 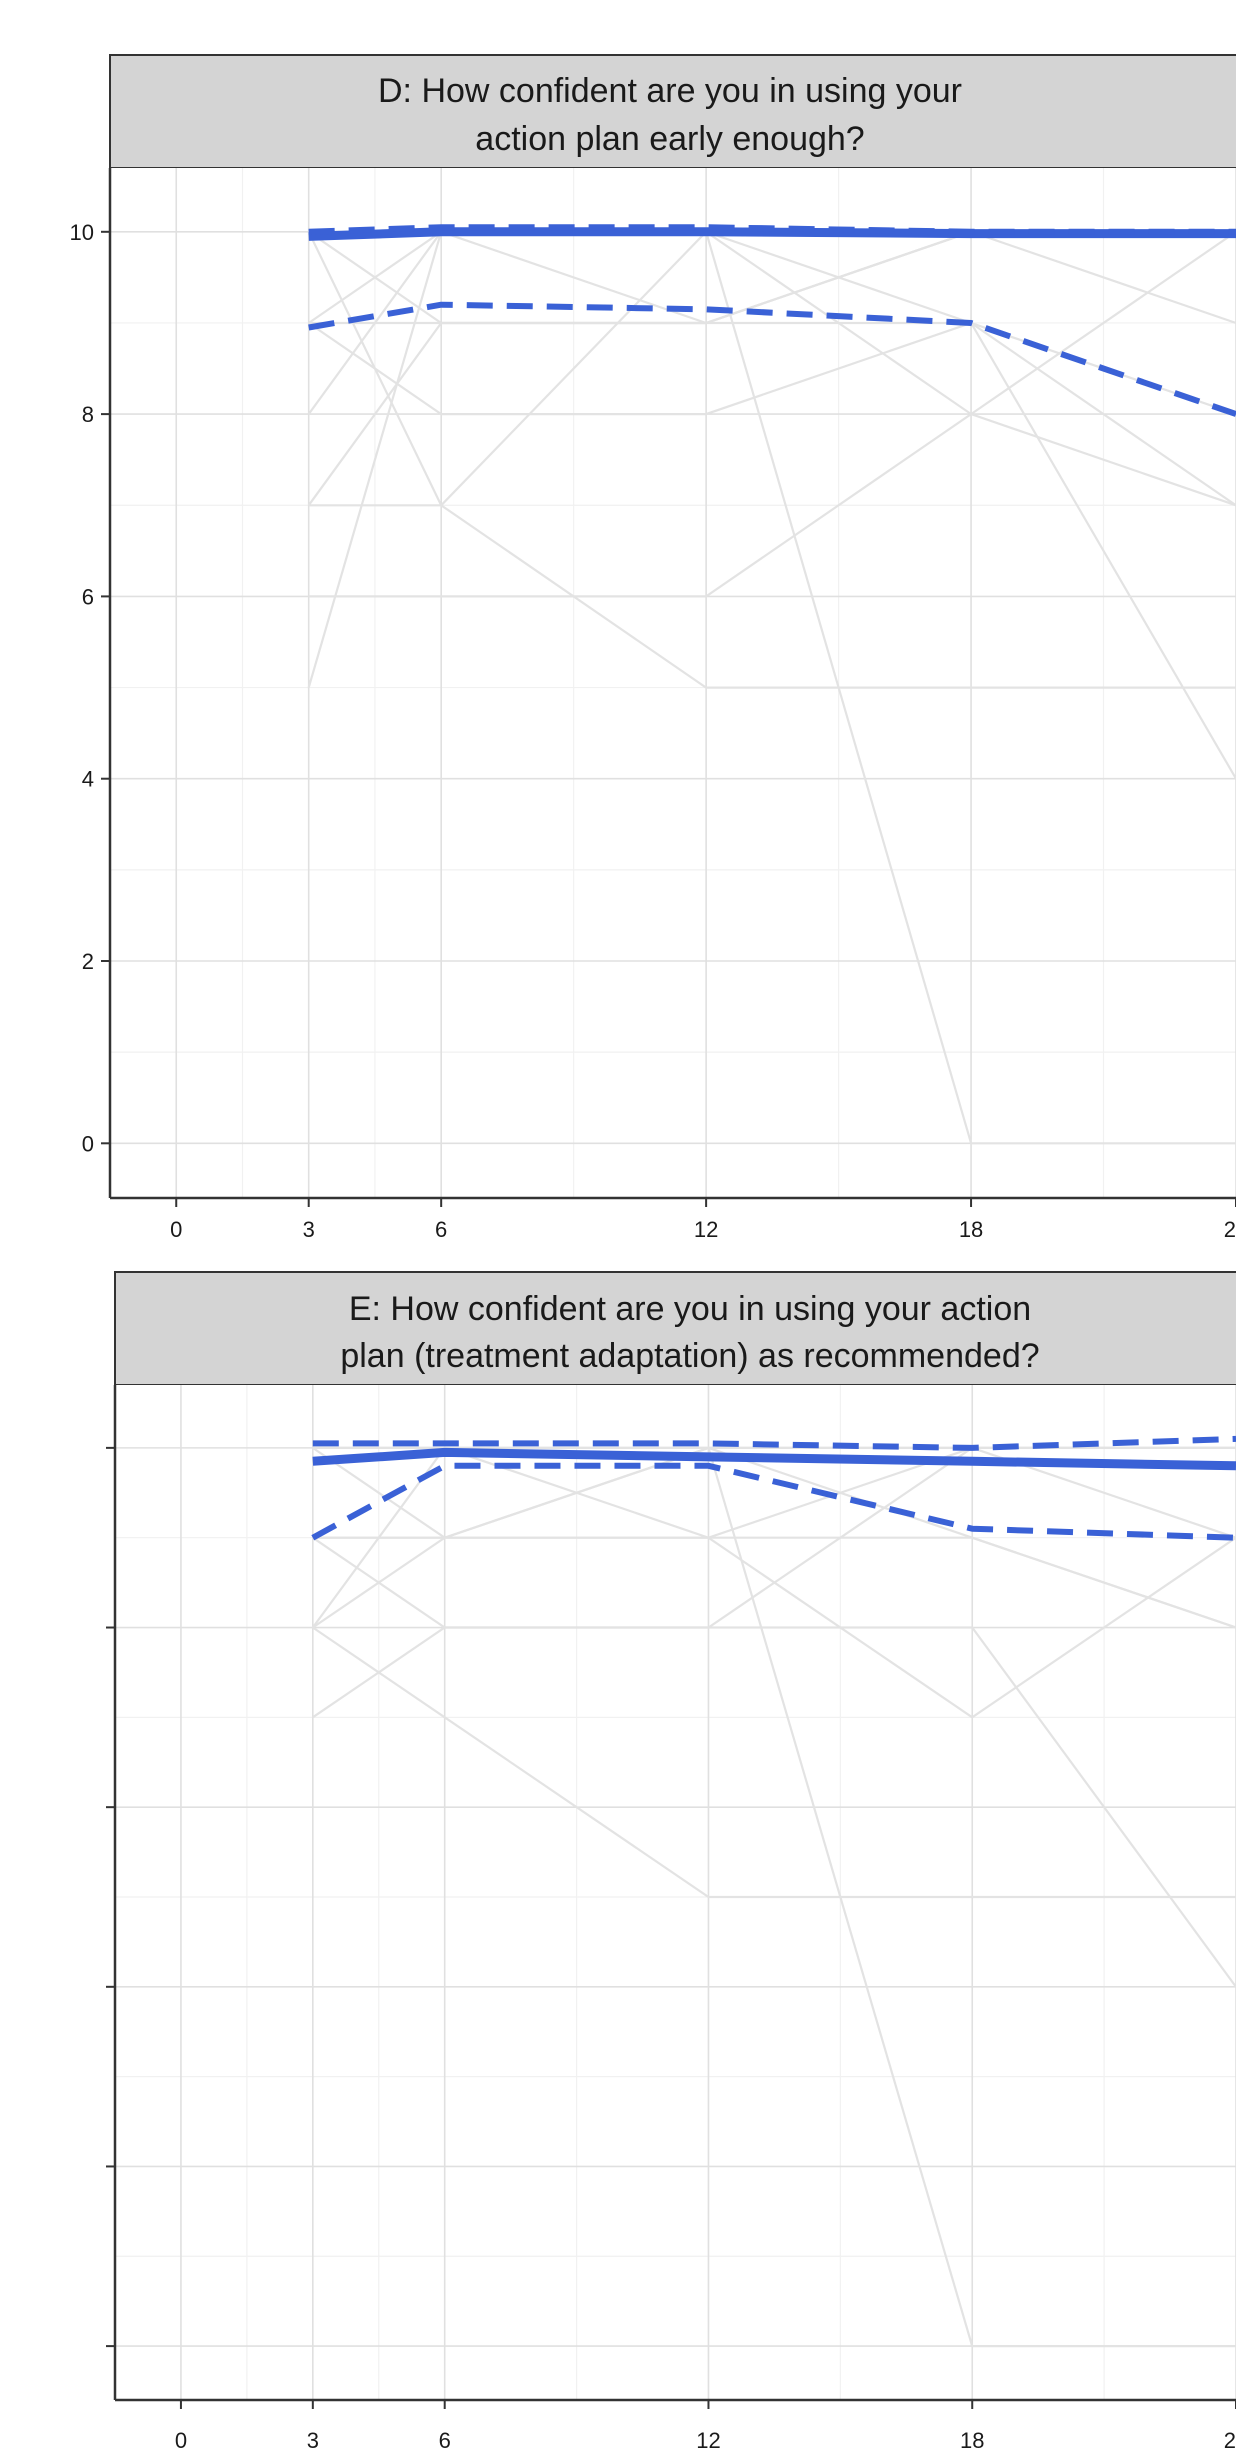 I want to click on strip-title-line: action plan early enough?, so click(x=669, y=139).